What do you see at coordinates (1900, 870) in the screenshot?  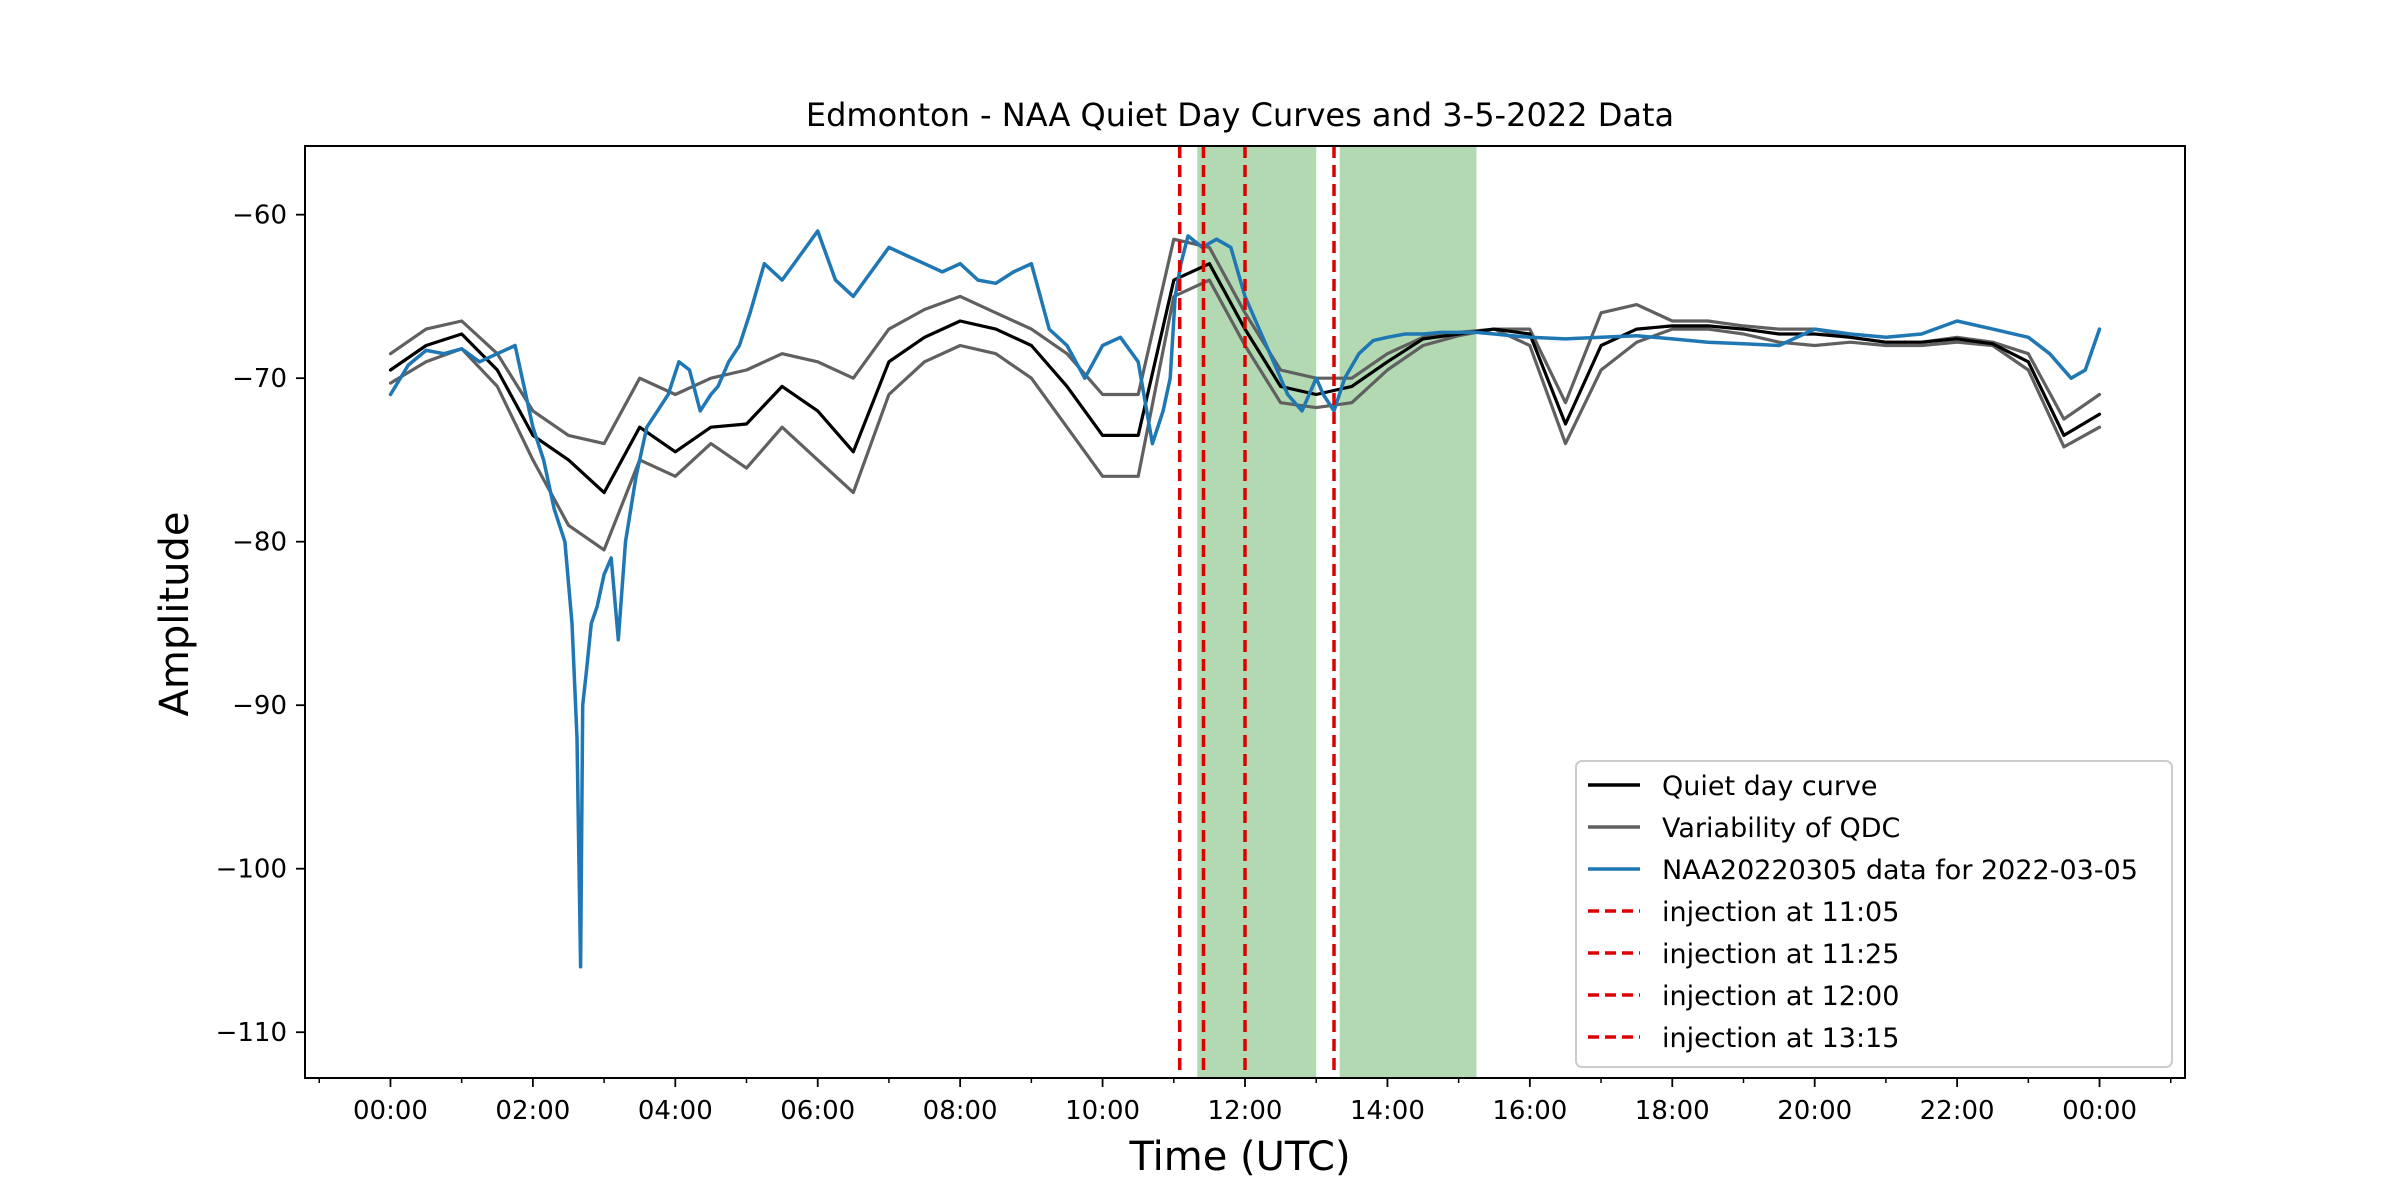 I see `legend-label-2: NAA20220305 data for 2022-03-05` at bounding box center [1900, 870].